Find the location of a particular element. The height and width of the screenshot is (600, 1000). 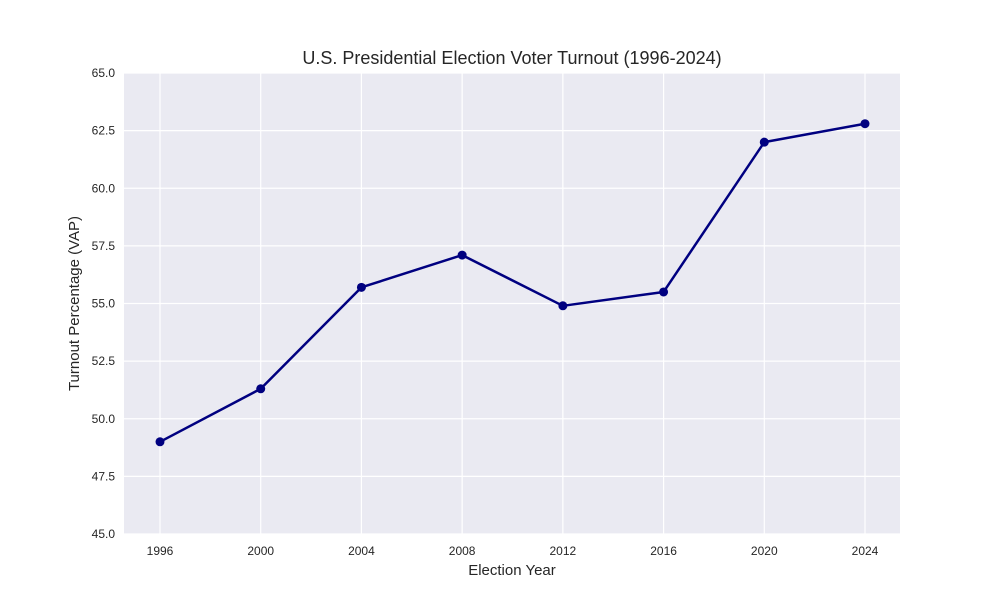

y-tick-label: 65.0 is located at coordinates (104, 73).